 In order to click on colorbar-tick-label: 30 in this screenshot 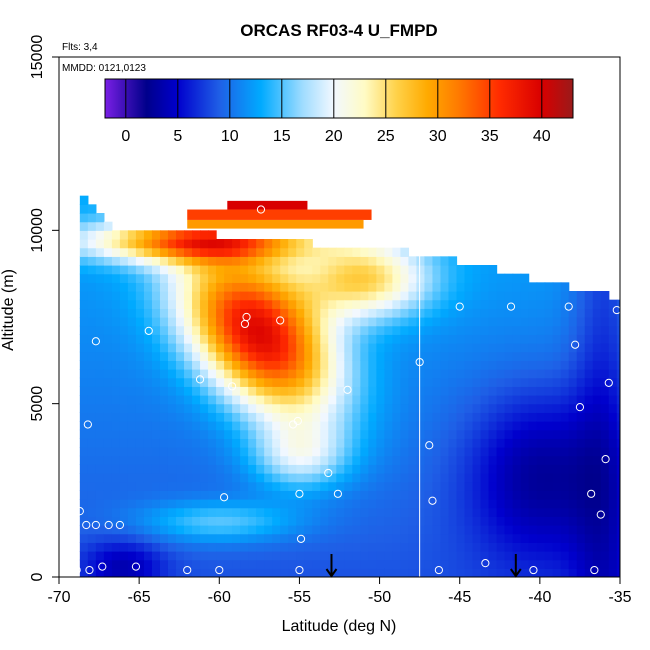, I will do `click(438, 136)`.